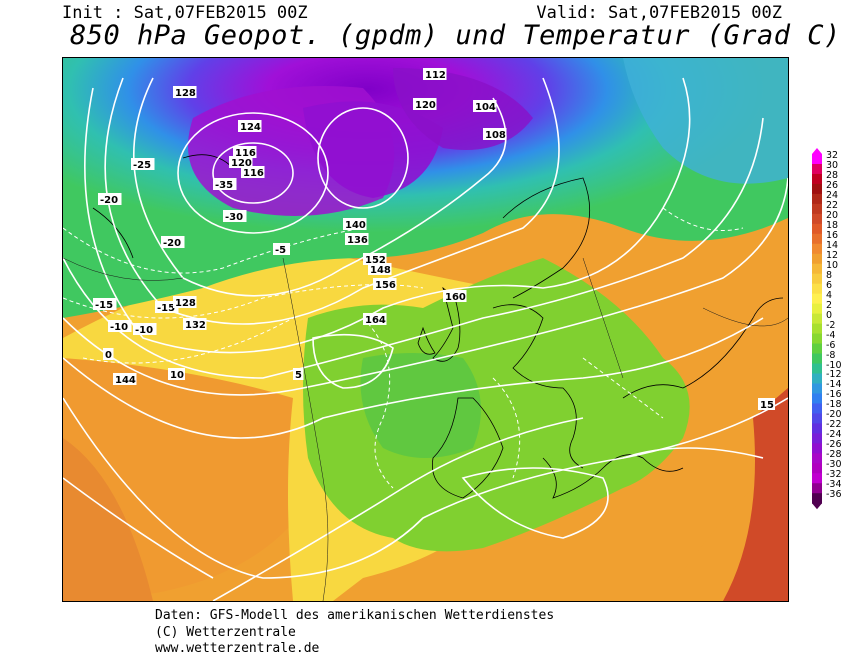 The height and width of the screenshot is (657, 850). I want to click on colorbar-label: -28, so click(834, 455).